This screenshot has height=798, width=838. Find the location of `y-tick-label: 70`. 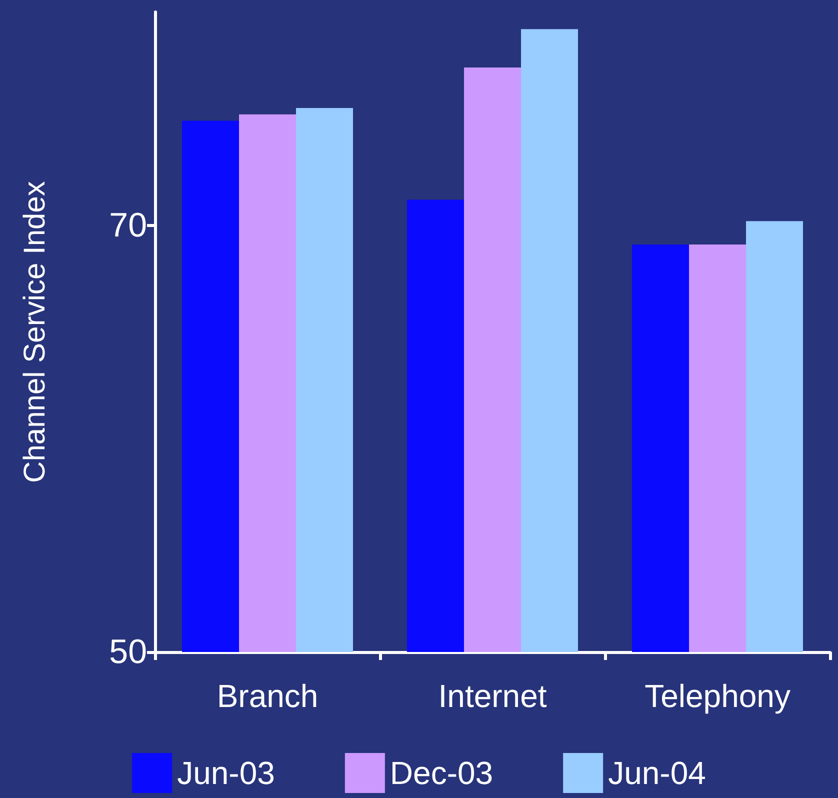

y-tick-label: 70 is located at coordinates (128, 225).